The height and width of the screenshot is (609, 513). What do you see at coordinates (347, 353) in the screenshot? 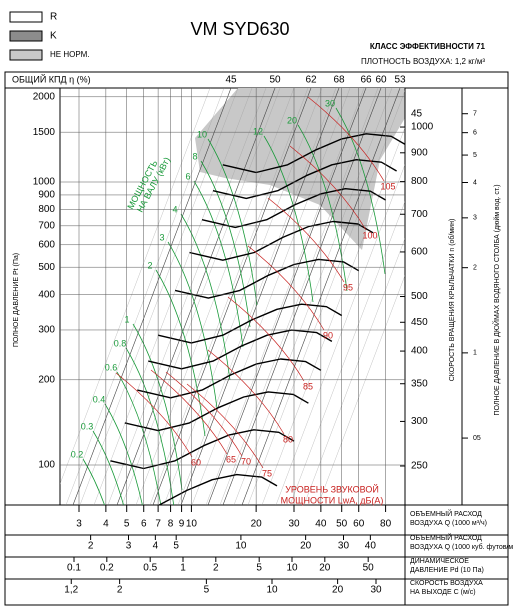
I see `system-line` at bounding box center [347, 353].